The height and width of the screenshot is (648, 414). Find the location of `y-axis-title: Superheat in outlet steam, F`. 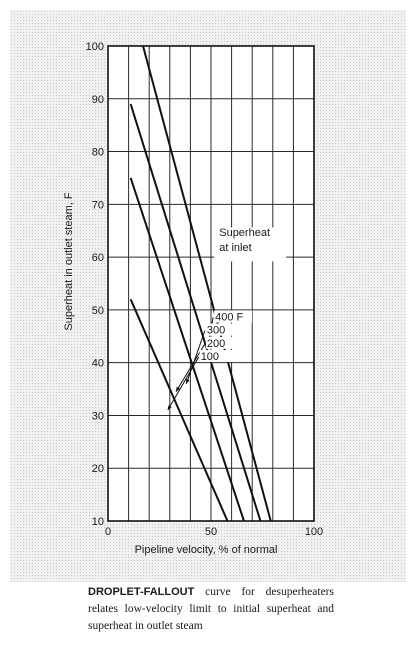

y-axis-title: Superheat in outlet steam, F is located at coordinates (69, 261).